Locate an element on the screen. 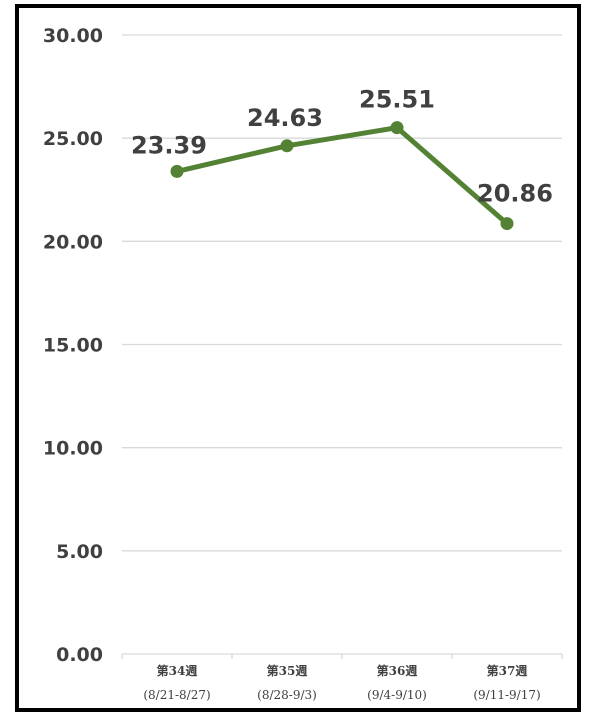 The height and width of the screenshot is (722, 592). series-line is located at coordinates (342, 176).